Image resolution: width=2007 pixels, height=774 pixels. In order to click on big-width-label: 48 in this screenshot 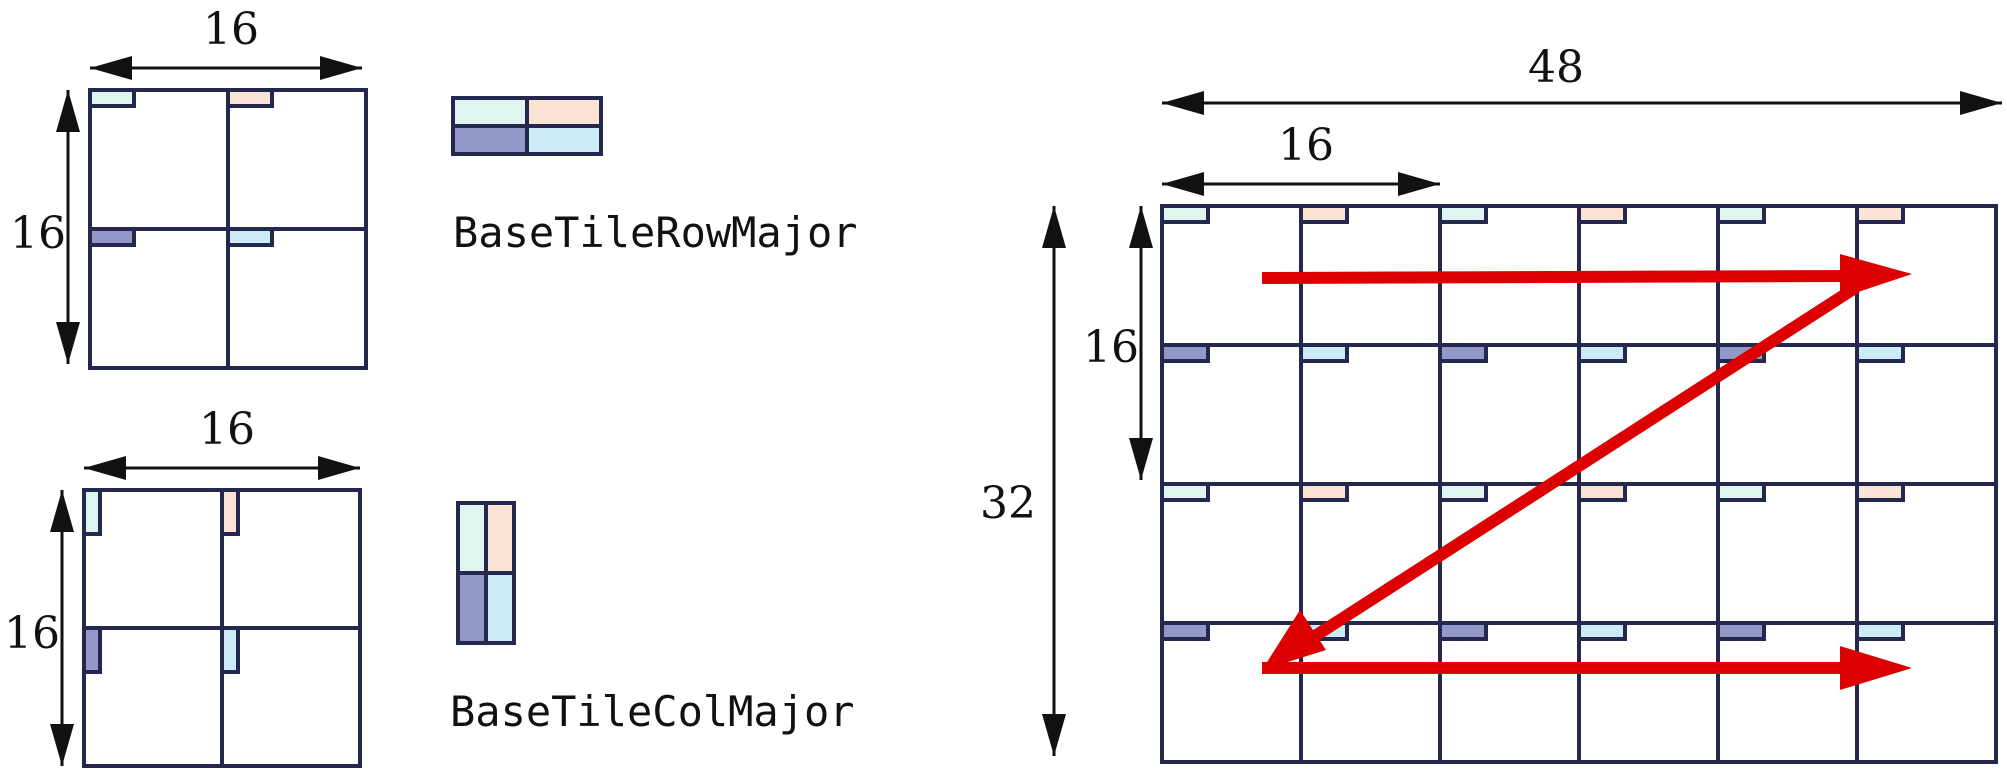, I will do `click(1556, 67)`.